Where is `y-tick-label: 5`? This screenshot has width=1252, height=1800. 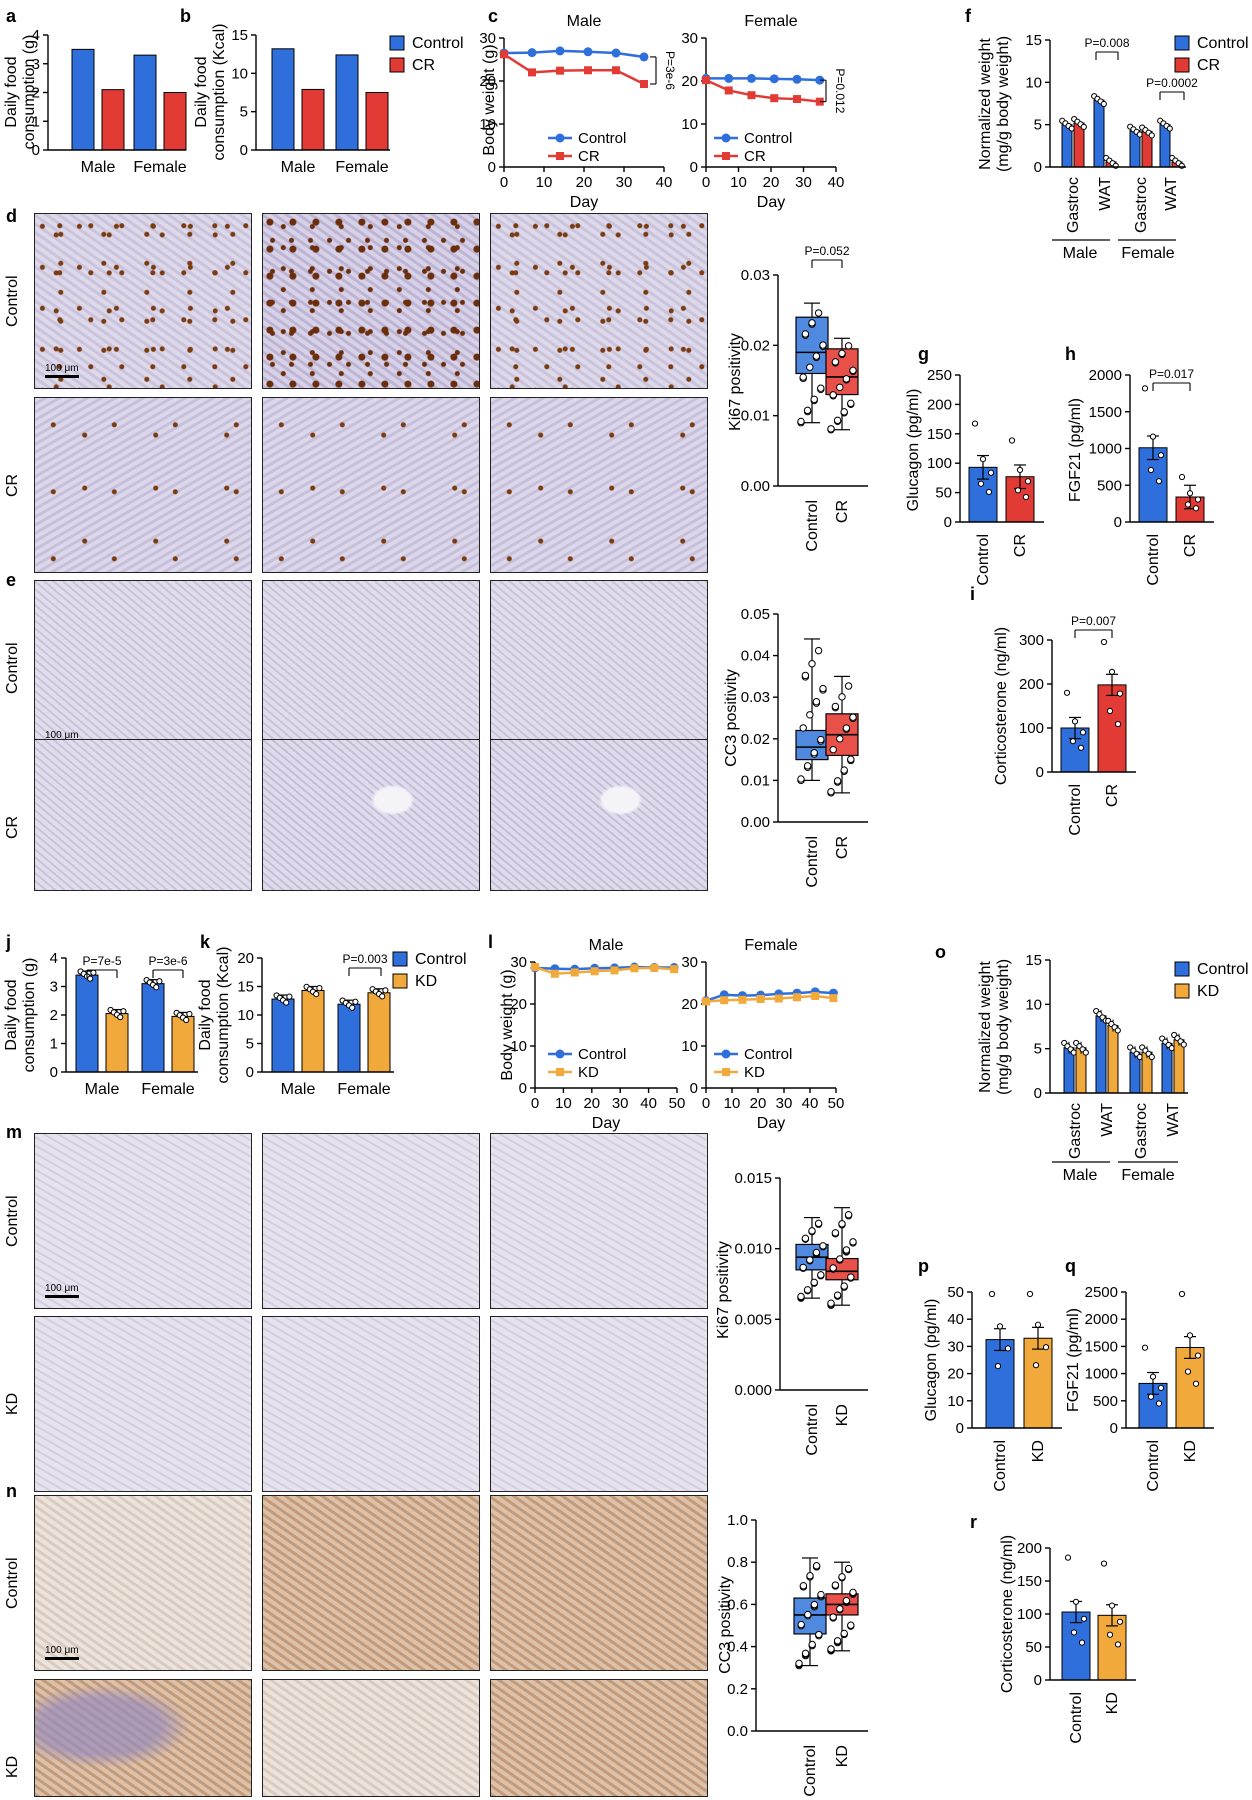
y-tick-label: 5 is located at coordinates (250, 1044).